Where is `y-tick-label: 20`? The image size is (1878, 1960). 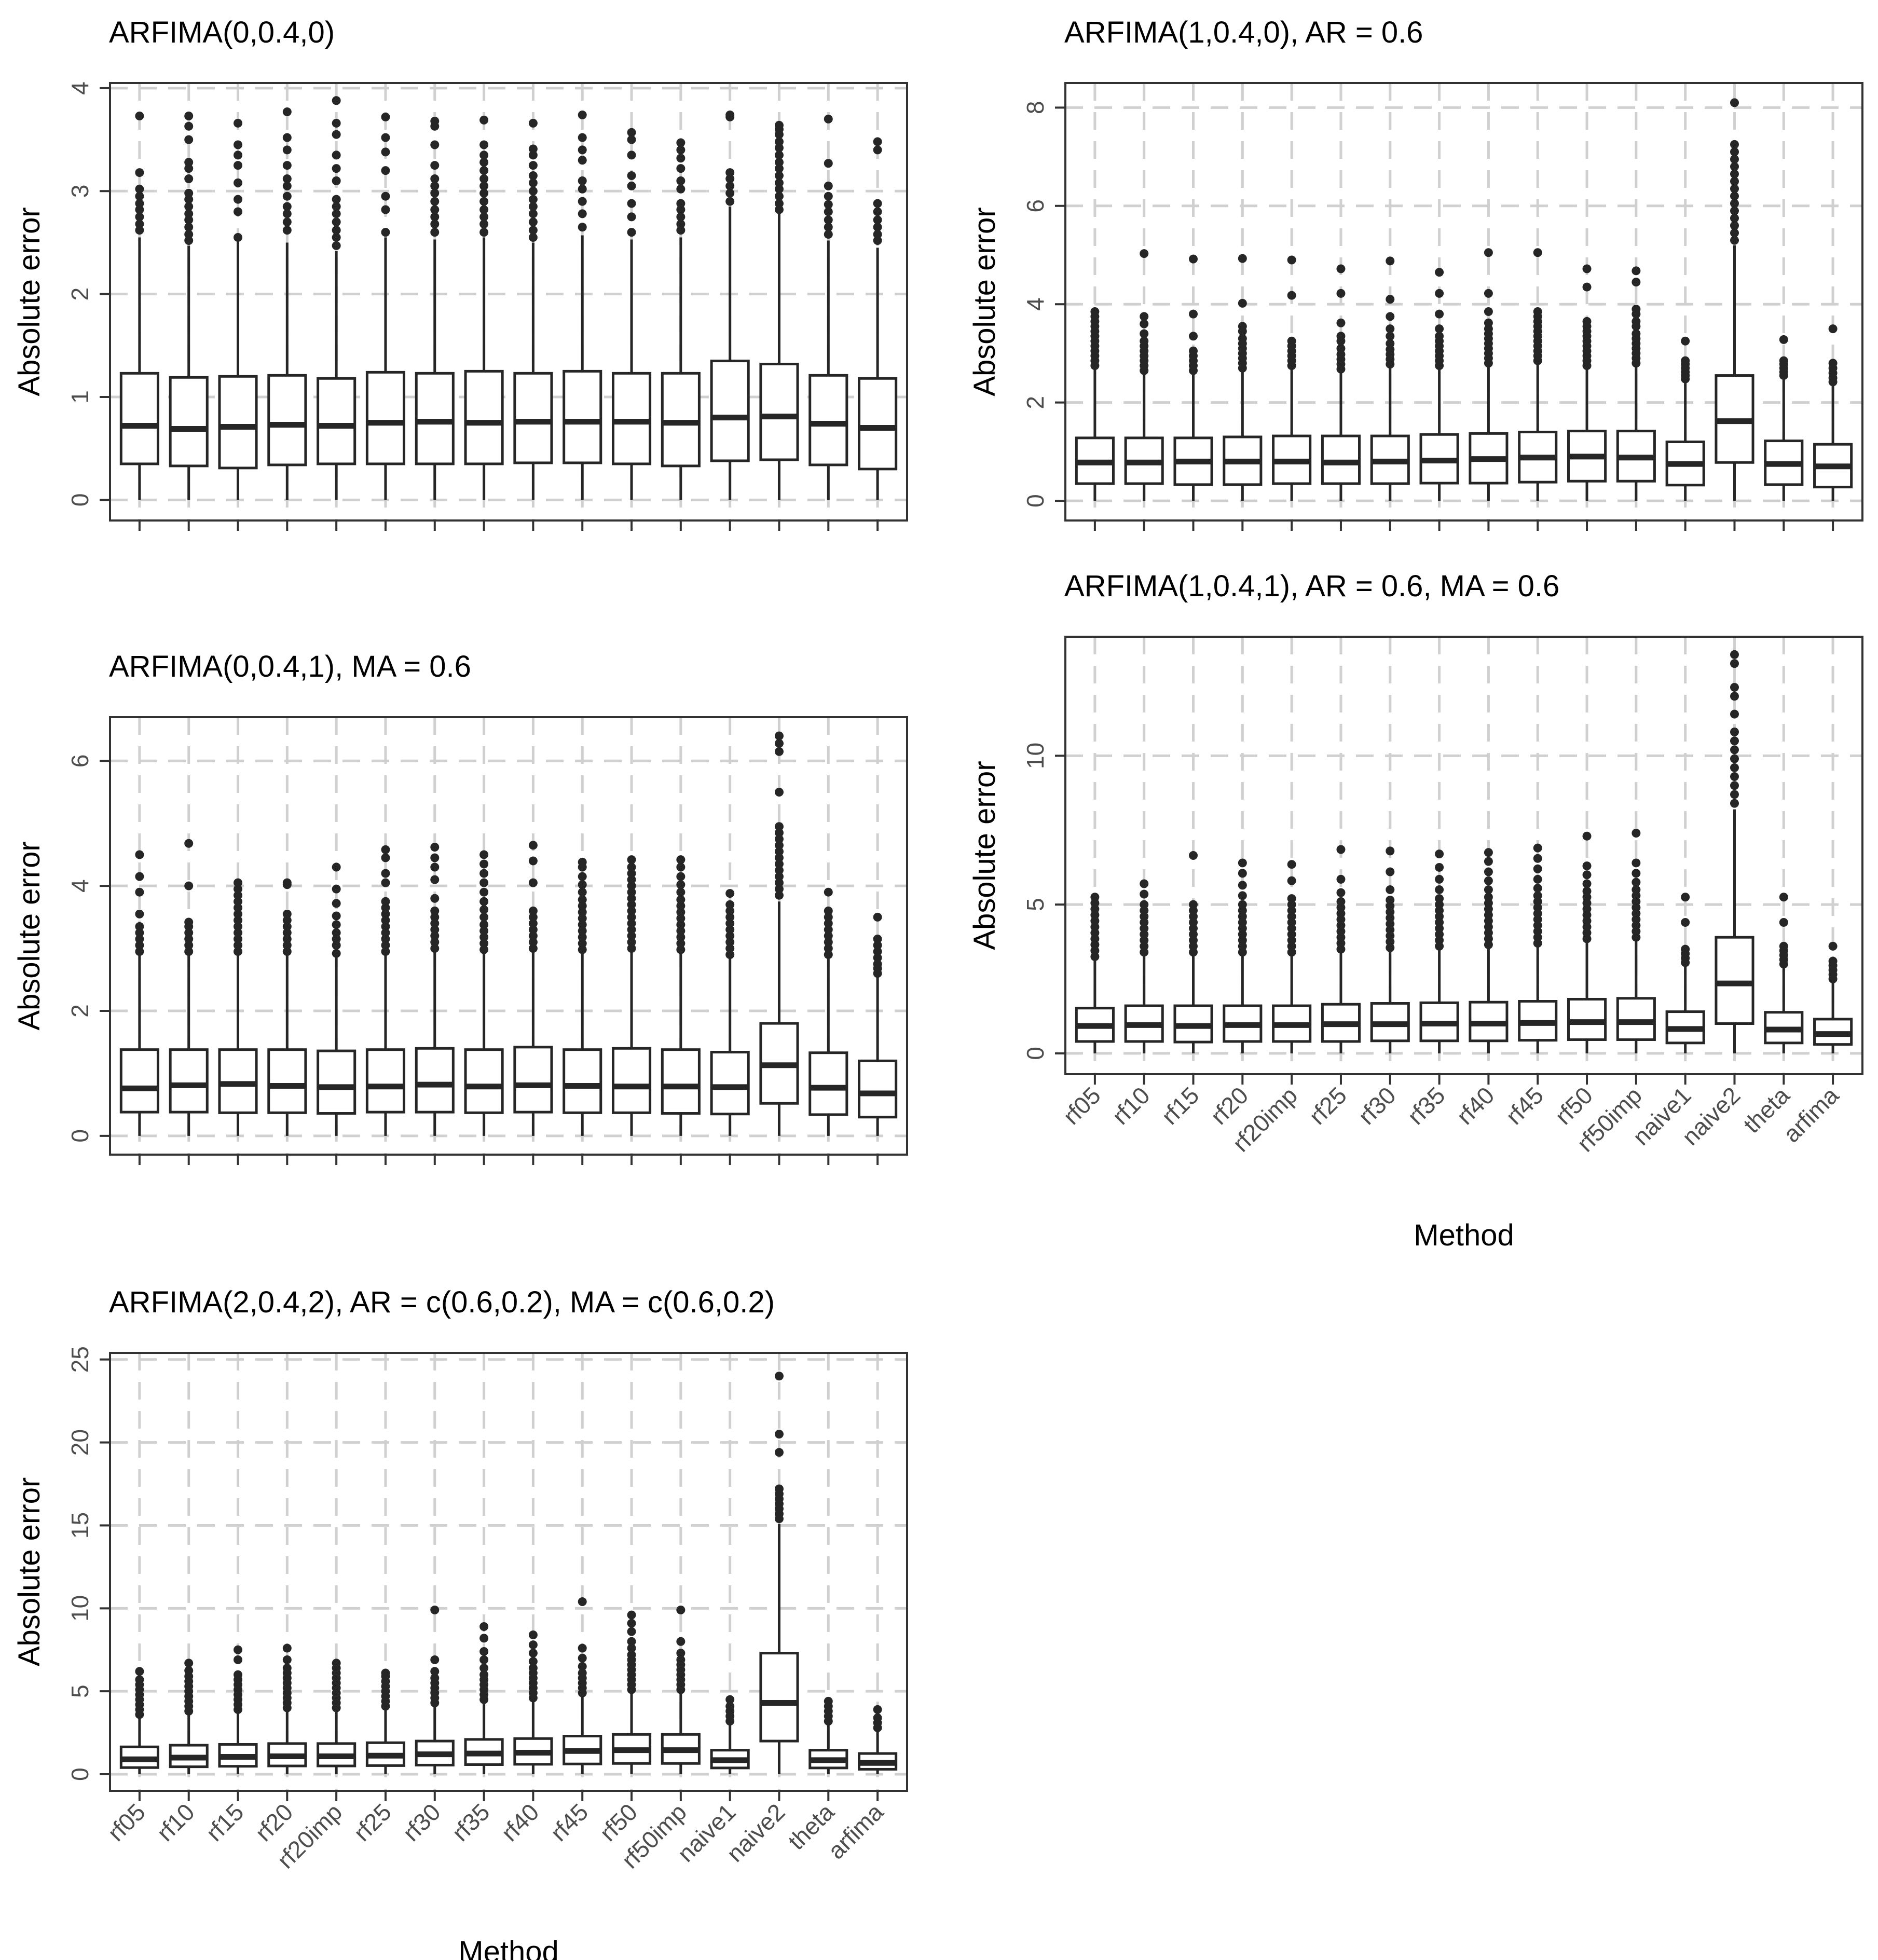 y-tick-label: 20 is located at coordinates (79, 1443).